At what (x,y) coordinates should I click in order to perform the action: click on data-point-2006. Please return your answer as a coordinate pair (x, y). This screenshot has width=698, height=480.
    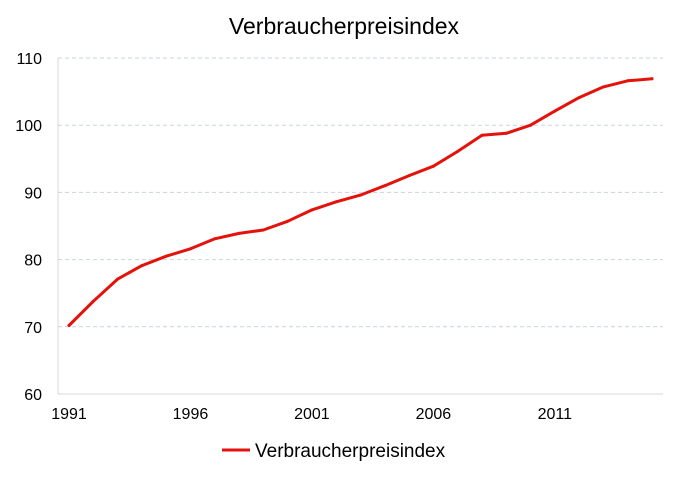
    Looking at the image, I should click on (433, 166).